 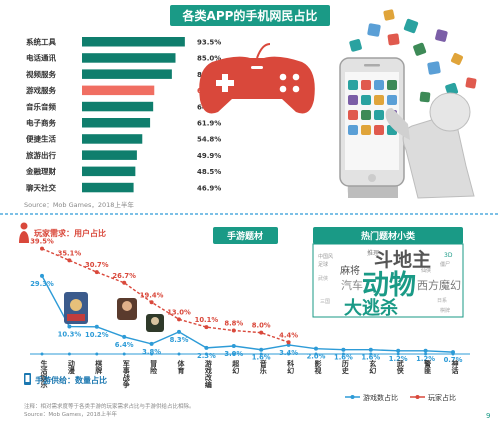 What do you see at coordinates (207, 320) in the screenshot?
I see `player-share-value: 10.1%` at bounding box center [207, 320].